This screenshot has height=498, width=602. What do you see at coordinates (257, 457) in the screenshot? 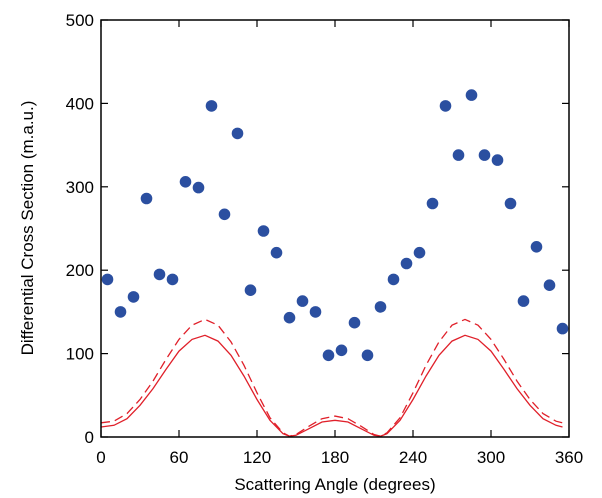
I see `x-tick-label: 120` at bounding box center [257, 457].